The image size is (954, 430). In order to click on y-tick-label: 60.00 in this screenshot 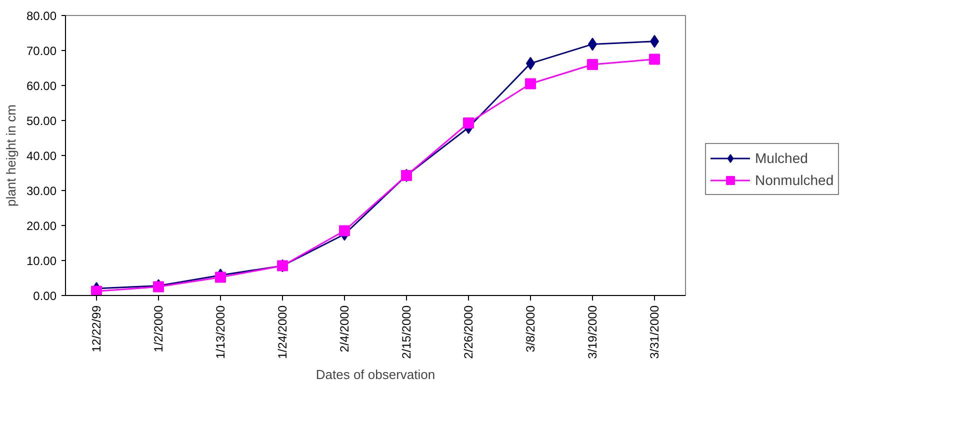, I will do `click(41, 86)`.